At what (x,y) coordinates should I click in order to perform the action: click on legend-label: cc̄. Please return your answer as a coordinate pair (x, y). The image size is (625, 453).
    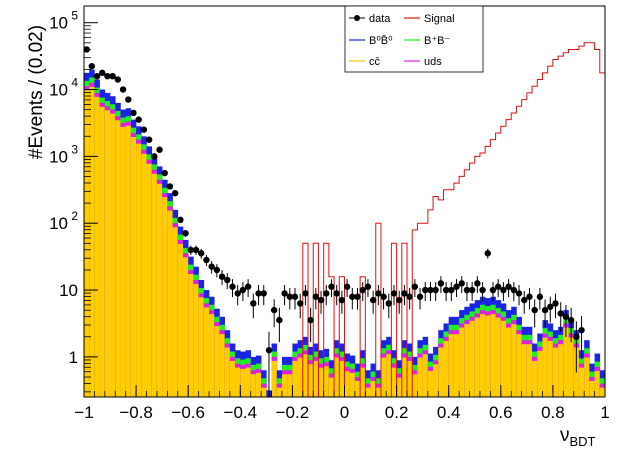
    Looking at the image, I should click on (375, 62).